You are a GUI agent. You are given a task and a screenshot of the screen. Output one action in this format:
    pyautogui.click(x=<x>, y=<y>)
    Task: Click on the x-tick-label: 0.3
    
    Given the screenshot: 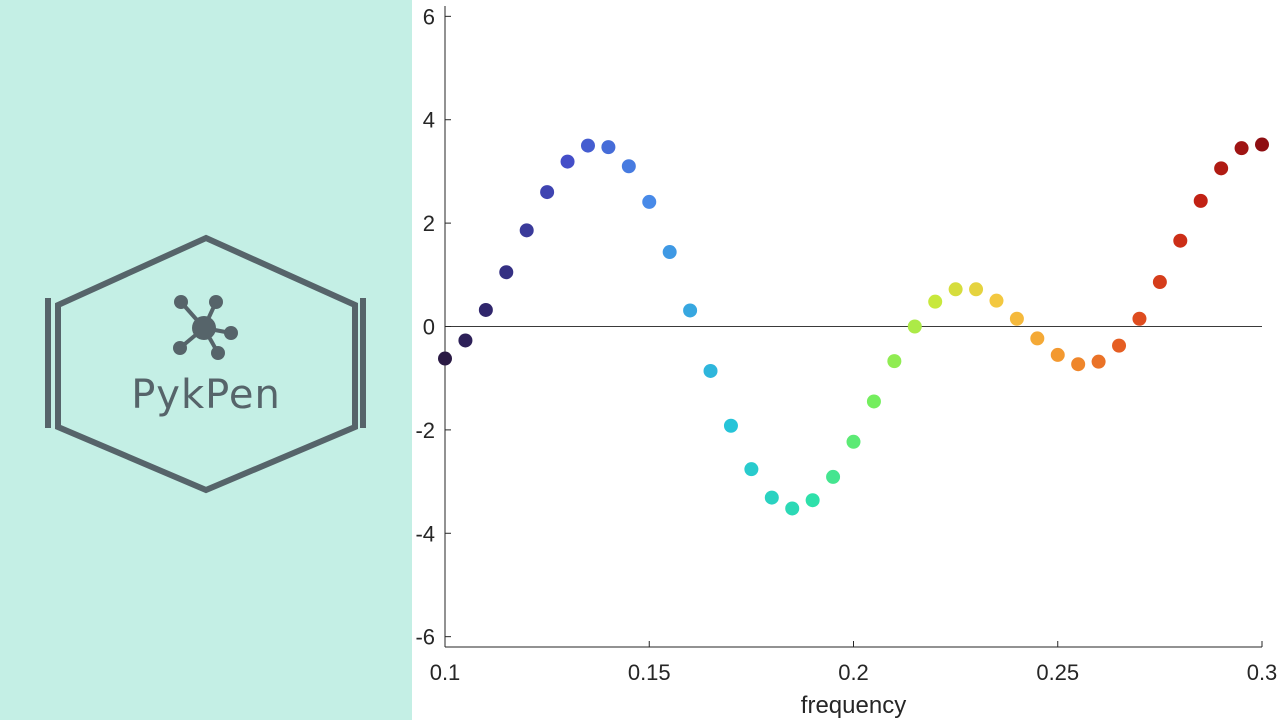 What is the action you would take?
    pyautogui.click(x=1262, y=672)
    